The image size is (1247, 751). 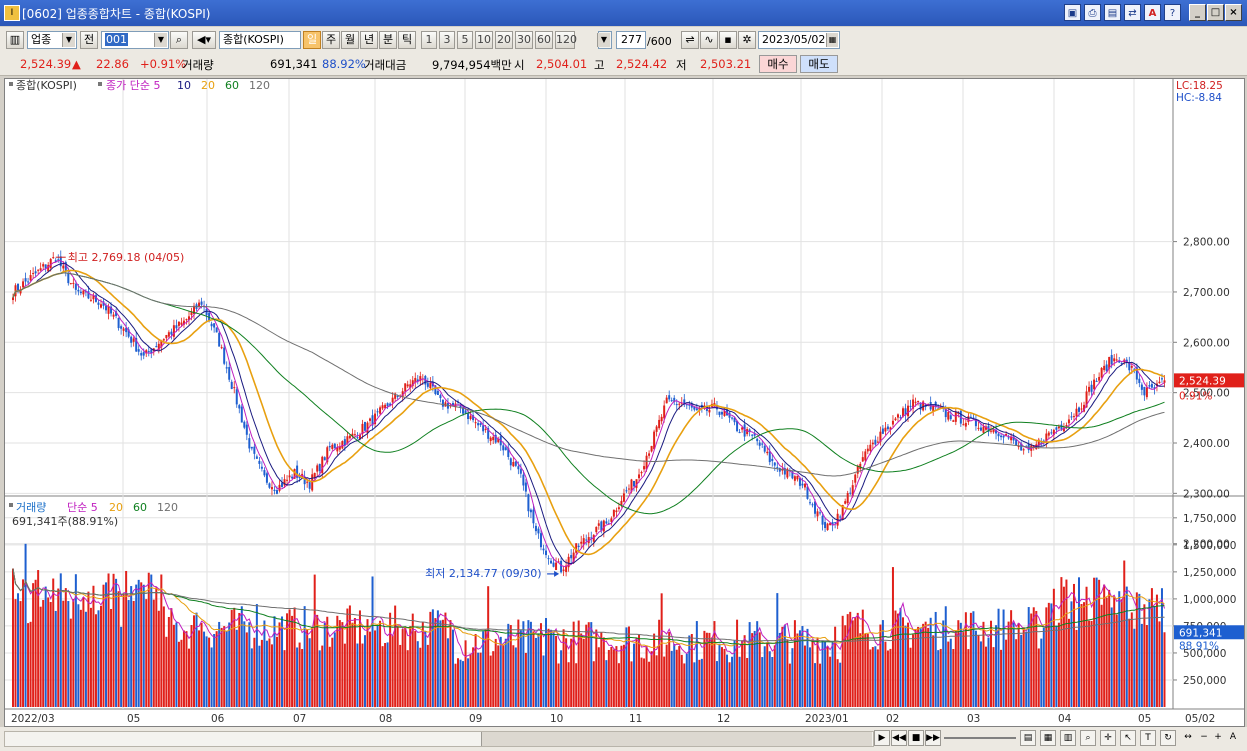 What do you see at coordinates (882, 738) in the screenshot?
I see `play-icon: ▶` at bounding box center [882, 738].